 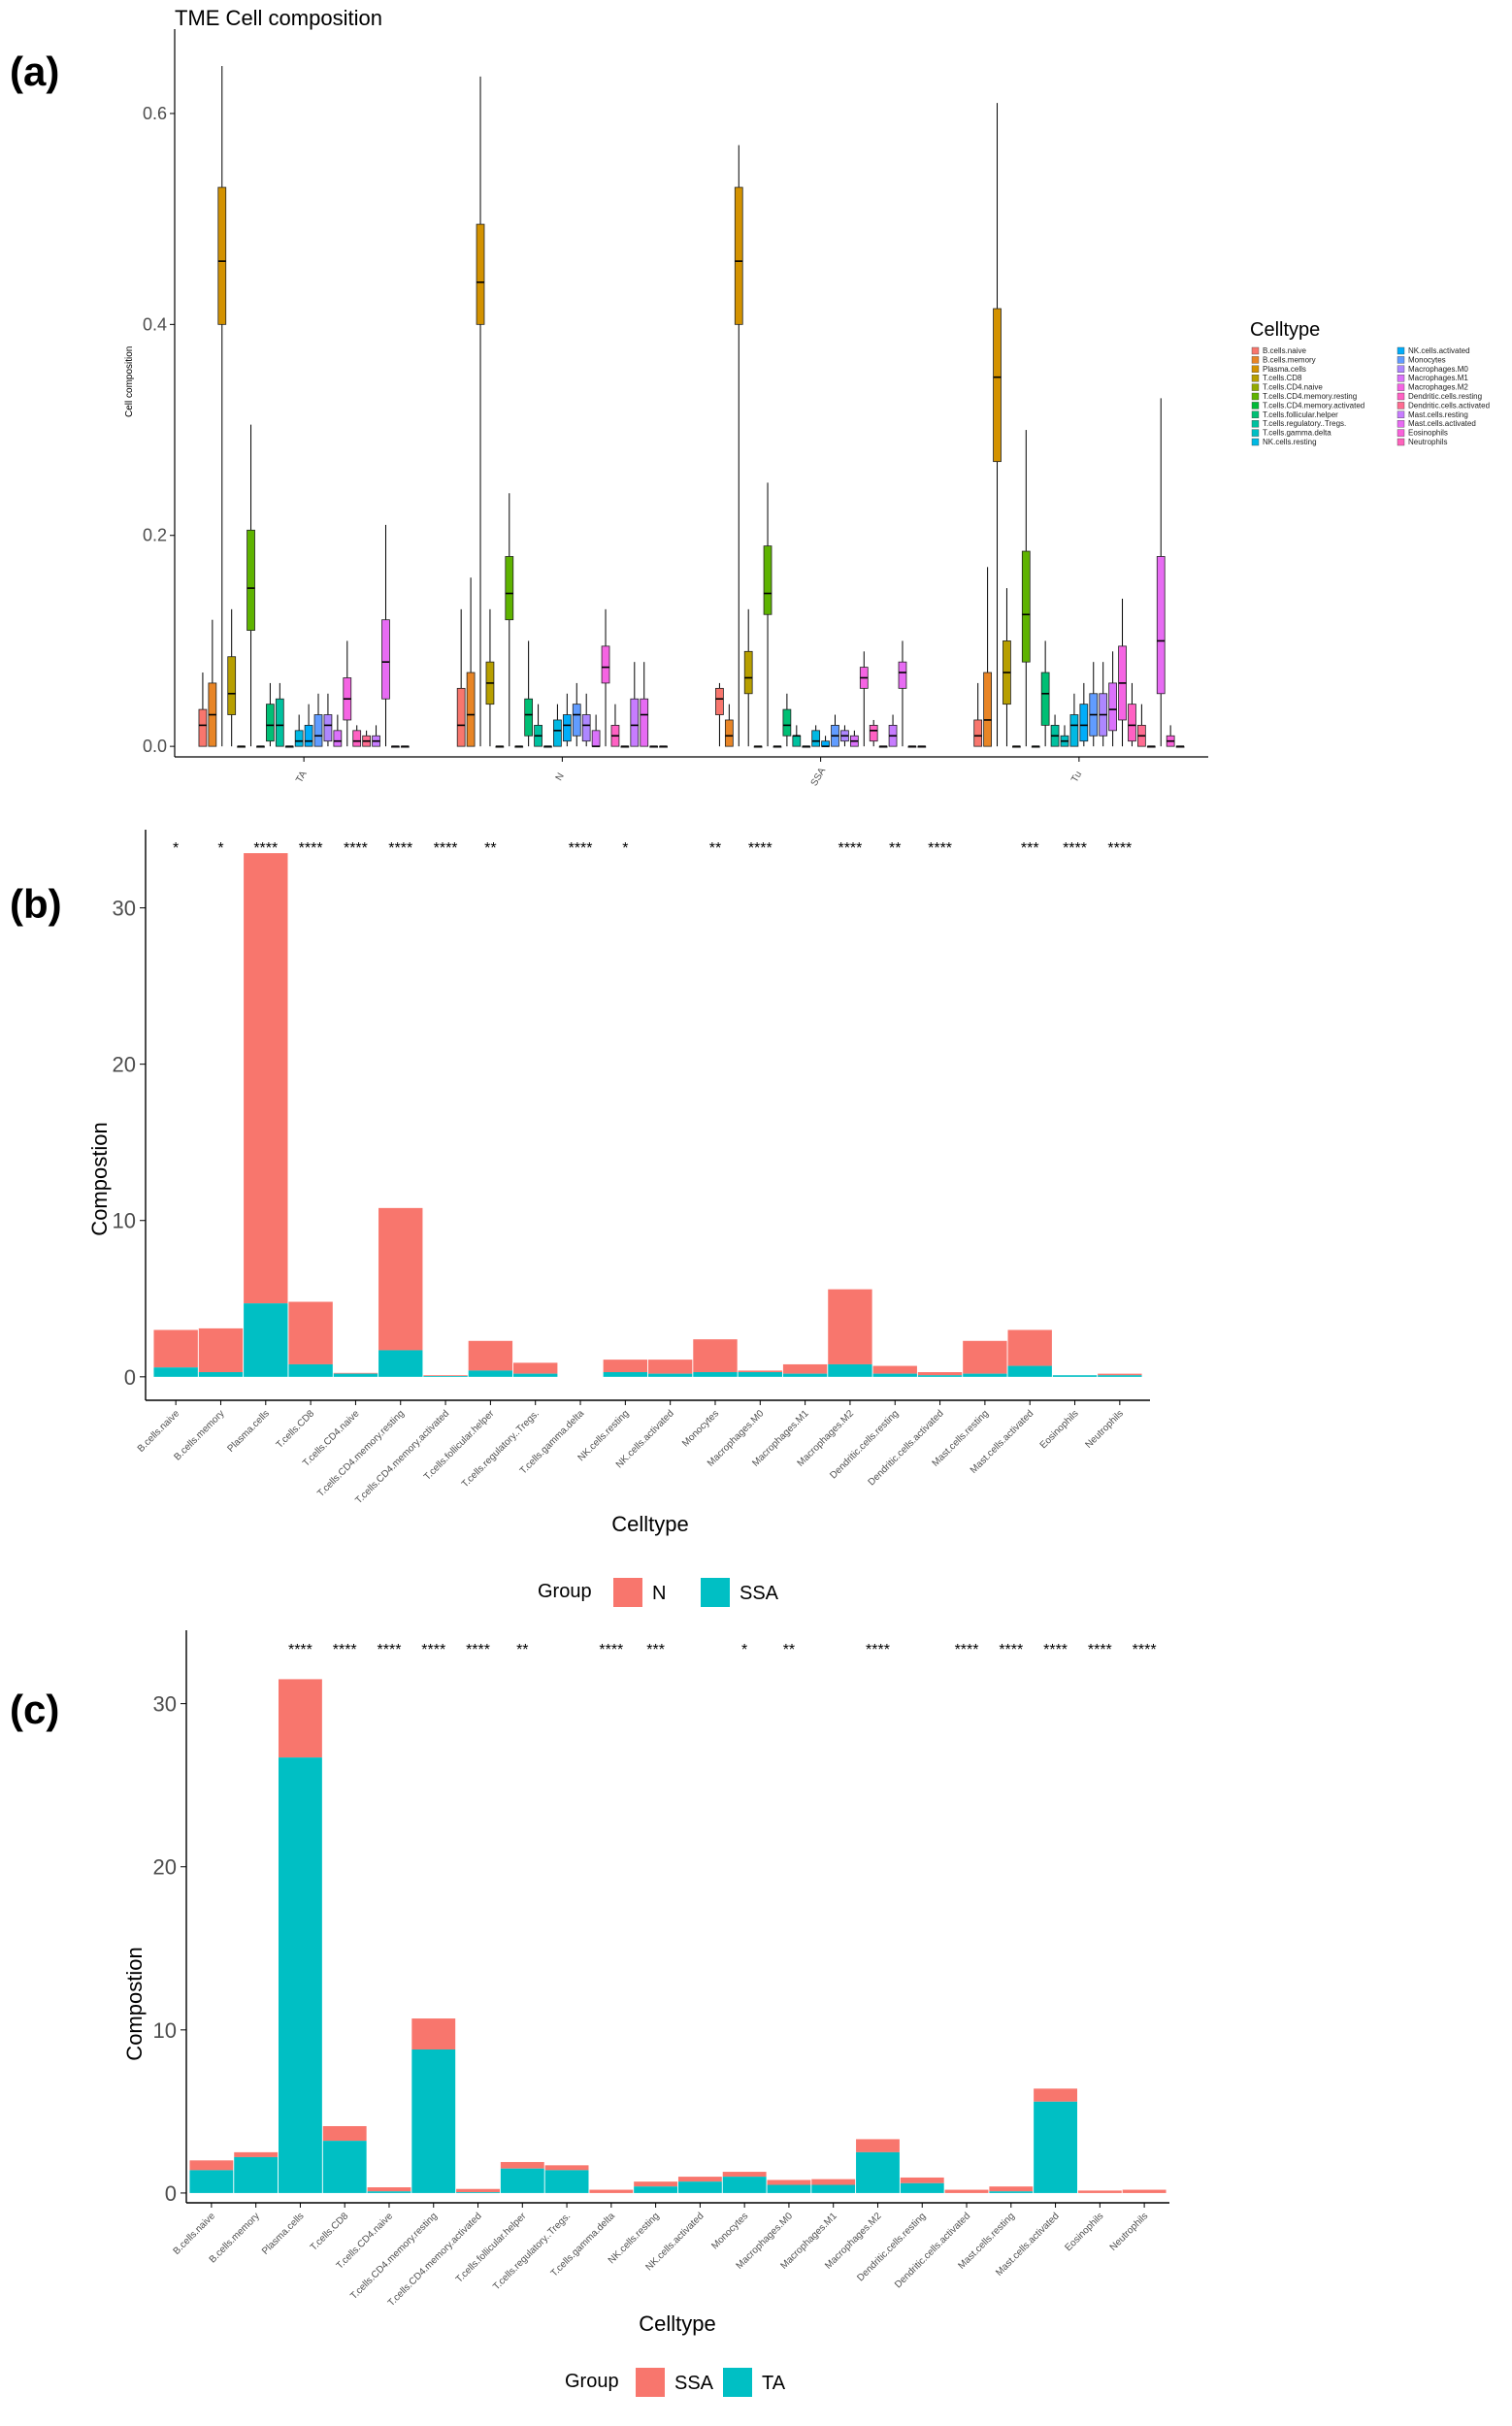 I want to click on legend-entry: Mast.cells.resting, so click(x=1438, y=414).